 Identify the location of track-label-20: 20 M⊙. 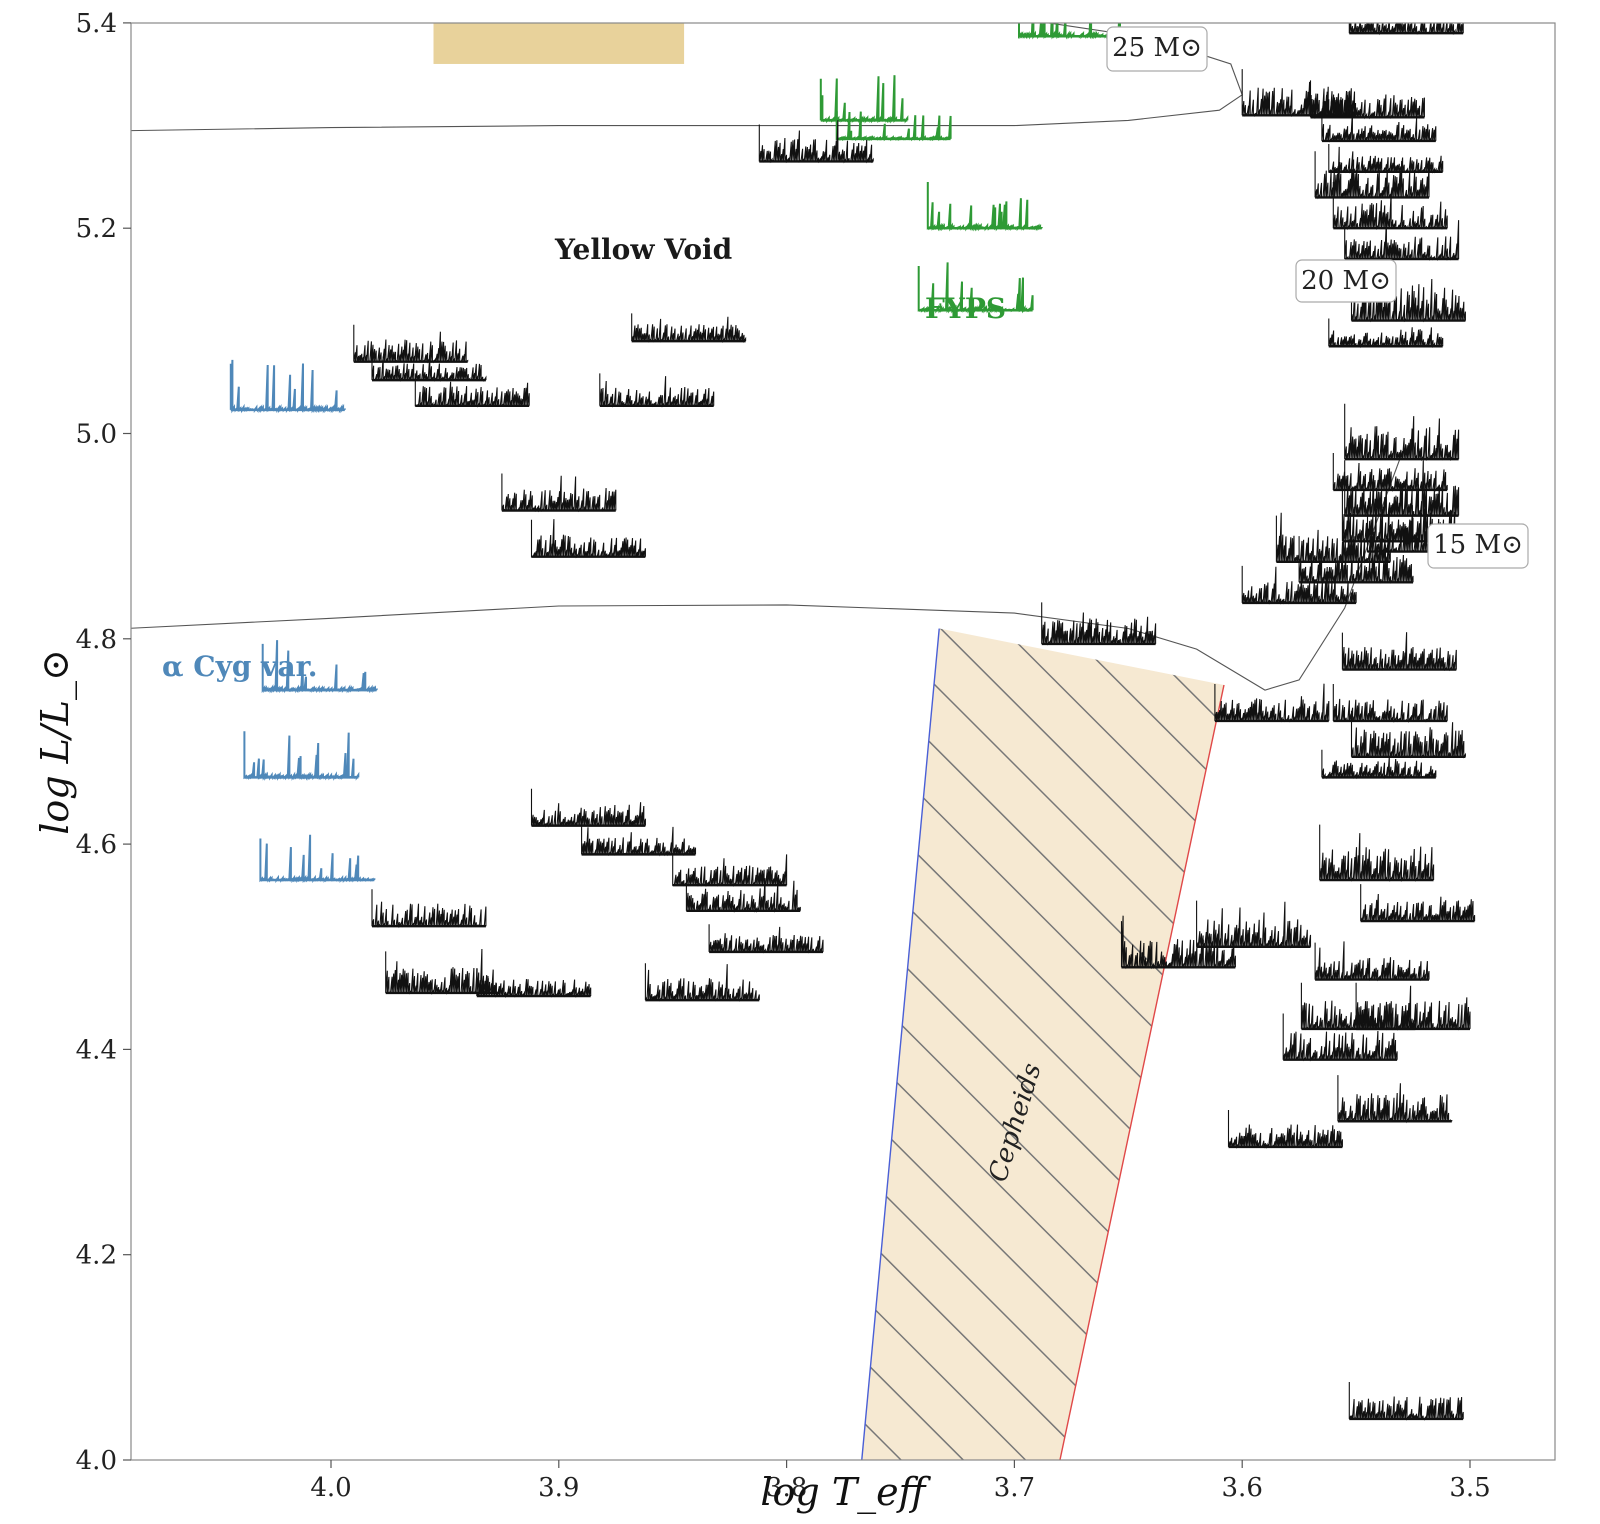
(1346, 281).